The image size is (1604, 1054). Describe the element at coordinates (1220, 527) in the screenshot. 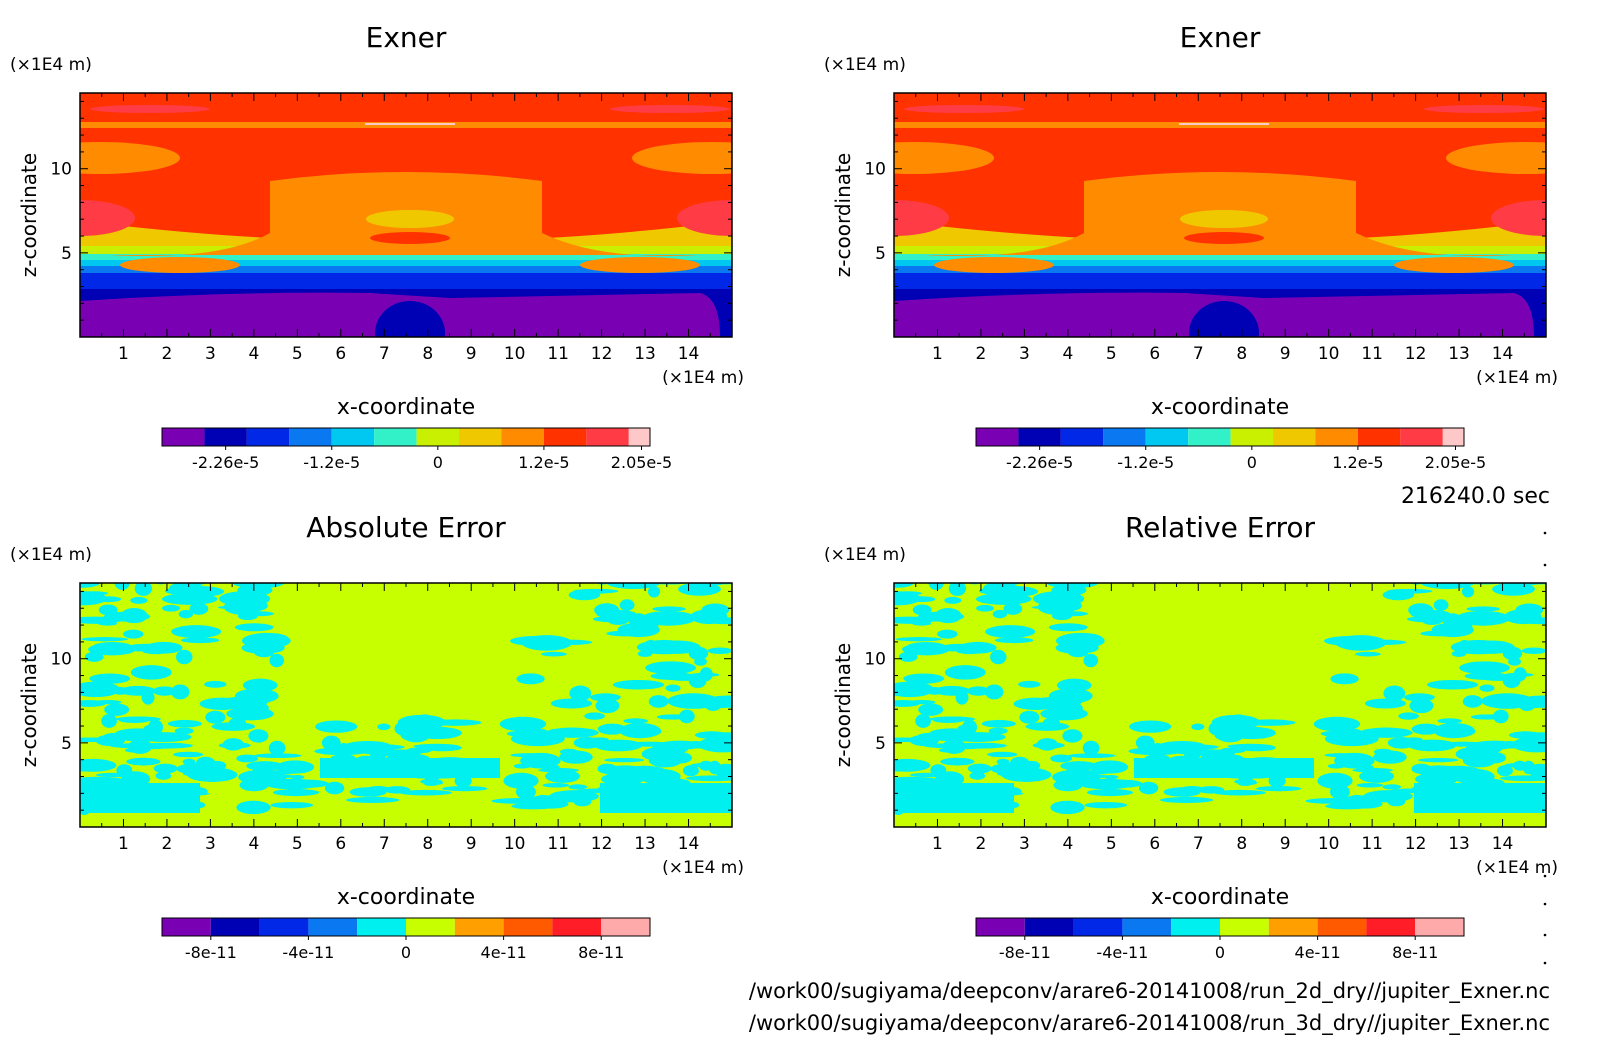

I see `chart-title: Relative Error` at that location.